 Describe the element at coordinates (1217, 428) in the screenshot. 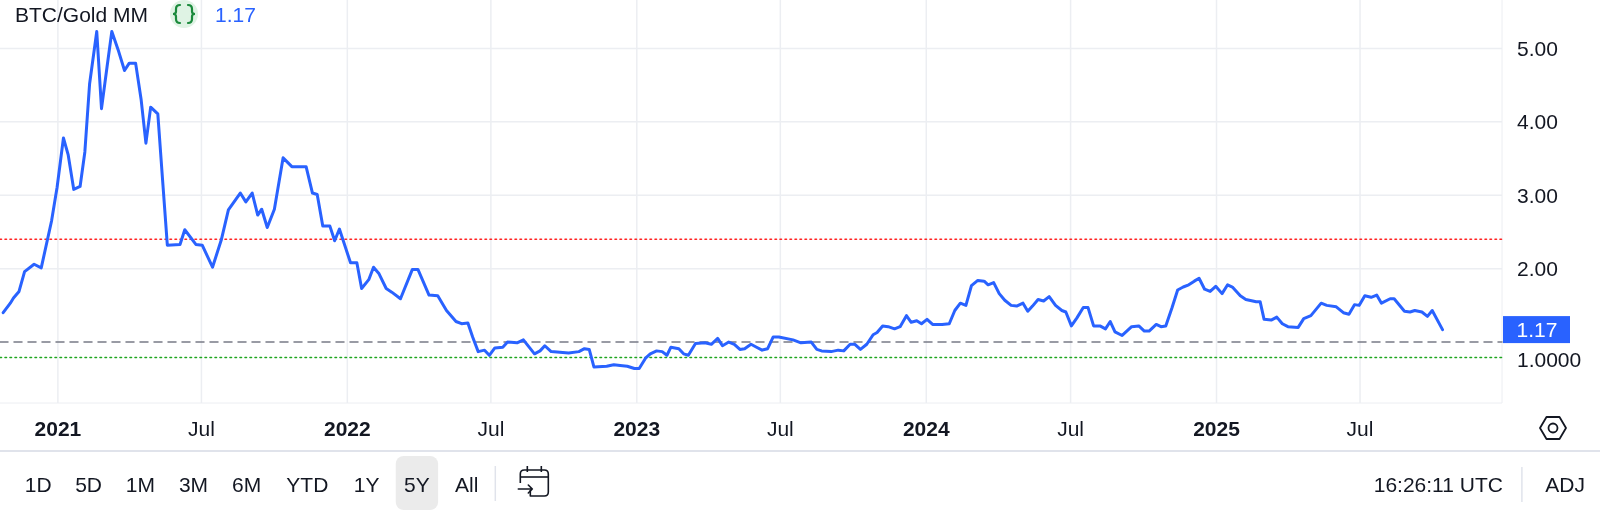

I see `x-tick-label: 2025` at that location.